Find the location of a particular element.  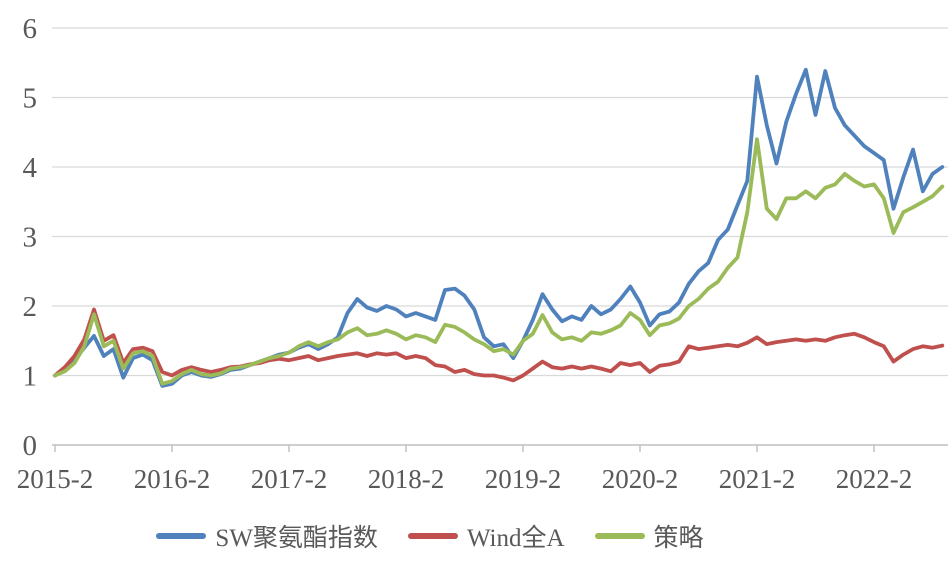

x-axis-tick-label: 2015-2 is located at coordinates (55, 479).